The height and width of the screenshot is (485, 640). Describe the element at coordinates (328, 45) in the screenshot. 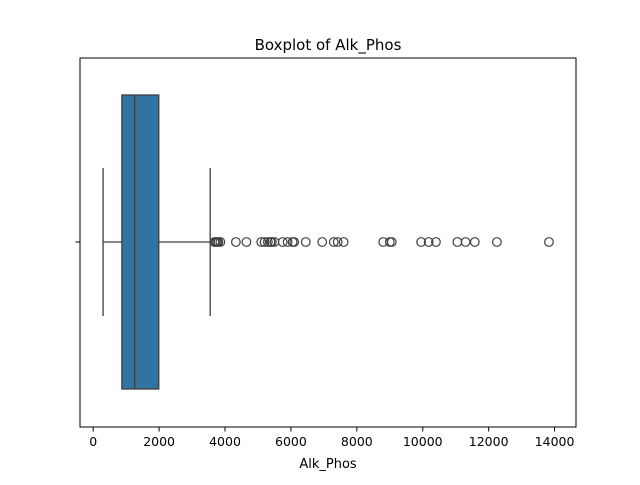

I see `chart-title: Boxplot of Alk_Phos` at that location.